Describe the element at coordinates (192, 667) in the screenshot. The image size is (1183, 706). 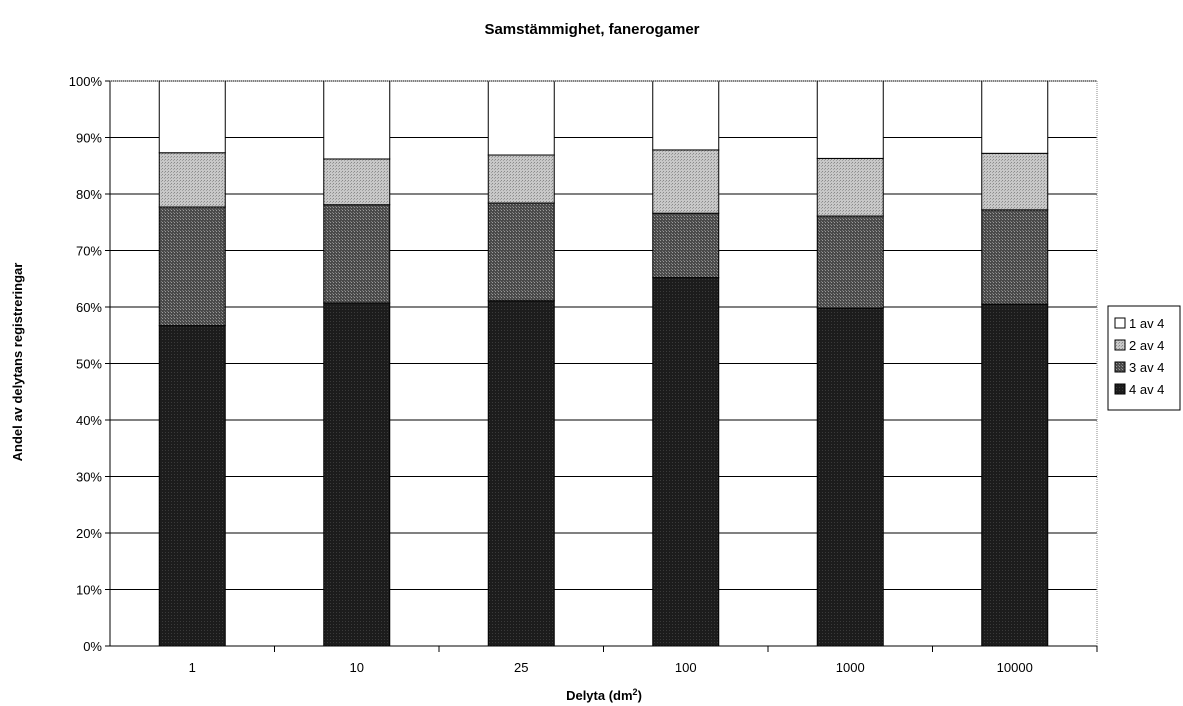
I see `x-tick-label: 1` at that location.